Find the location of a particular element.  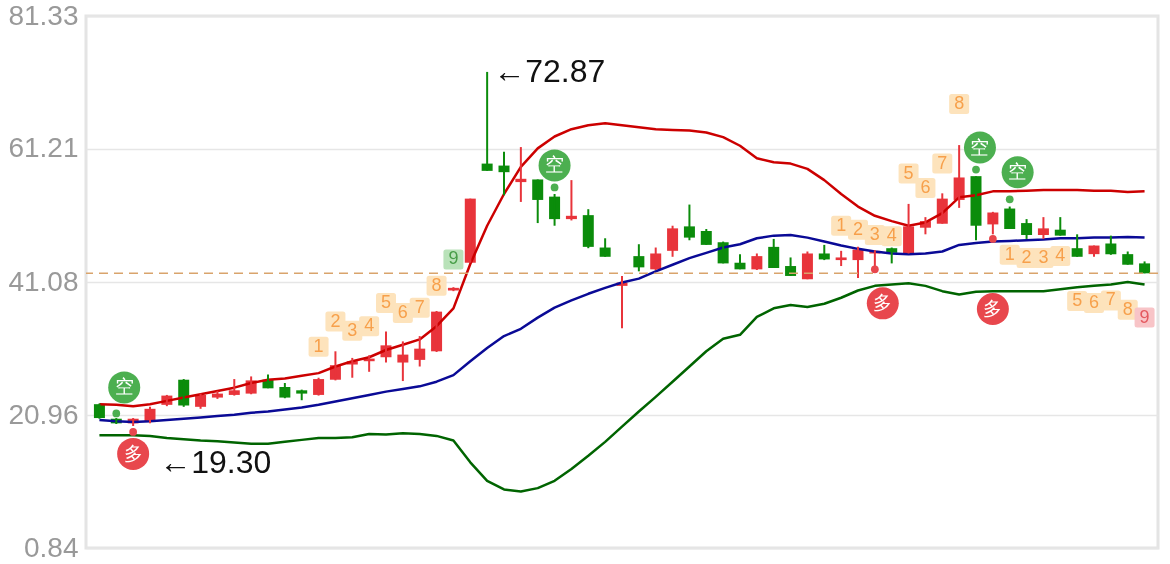

series-label: 多 is located at coordinates (133, 453).